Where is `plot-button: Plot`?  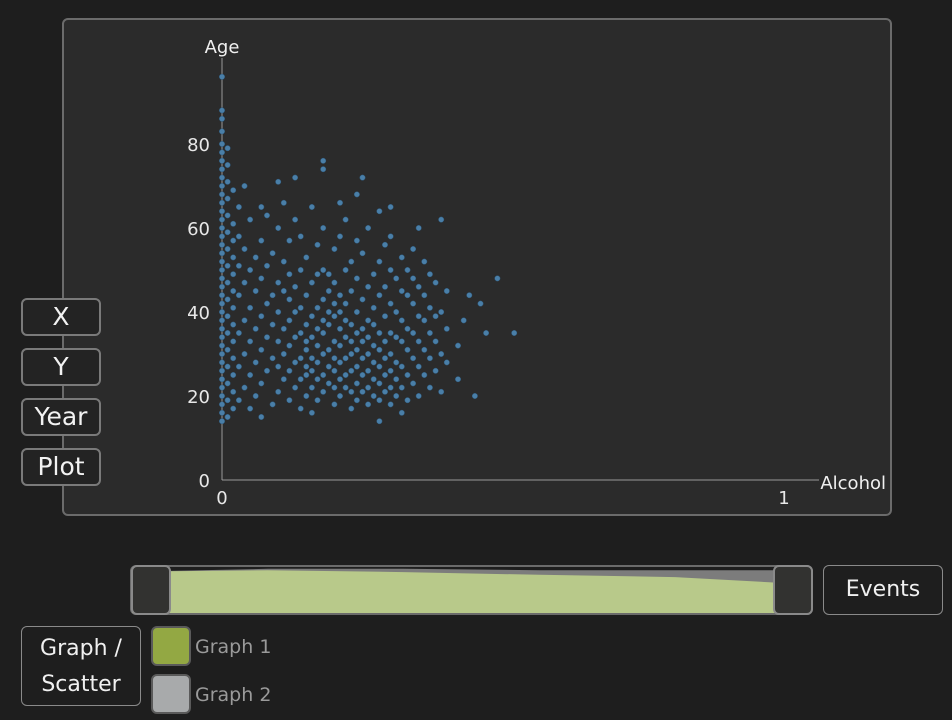
plot-button: Plot is located at coordinates (61, 467).